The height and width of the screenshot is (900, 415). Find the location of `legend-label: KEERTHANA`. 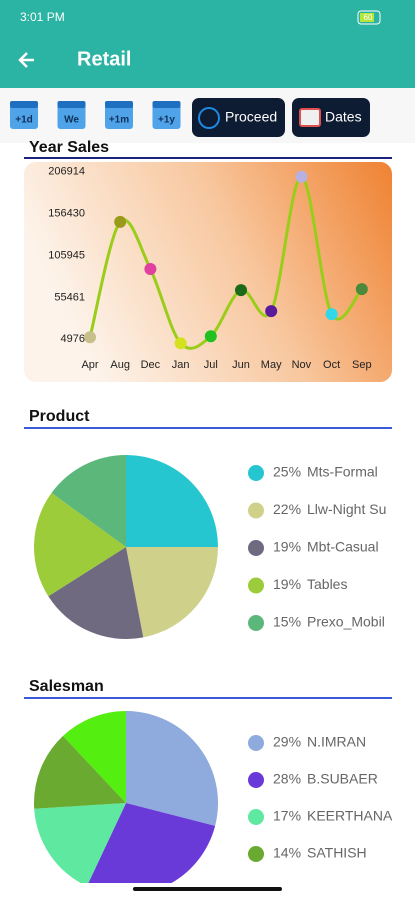

legend-label: KEERTHANA is located at coordinates (350, 816).